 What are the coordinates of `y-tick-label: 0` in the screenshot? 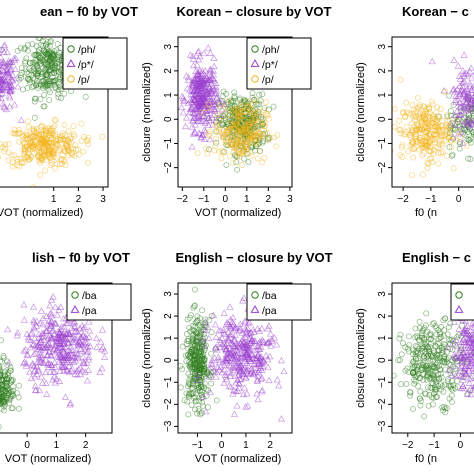 It's located at (168, 360).